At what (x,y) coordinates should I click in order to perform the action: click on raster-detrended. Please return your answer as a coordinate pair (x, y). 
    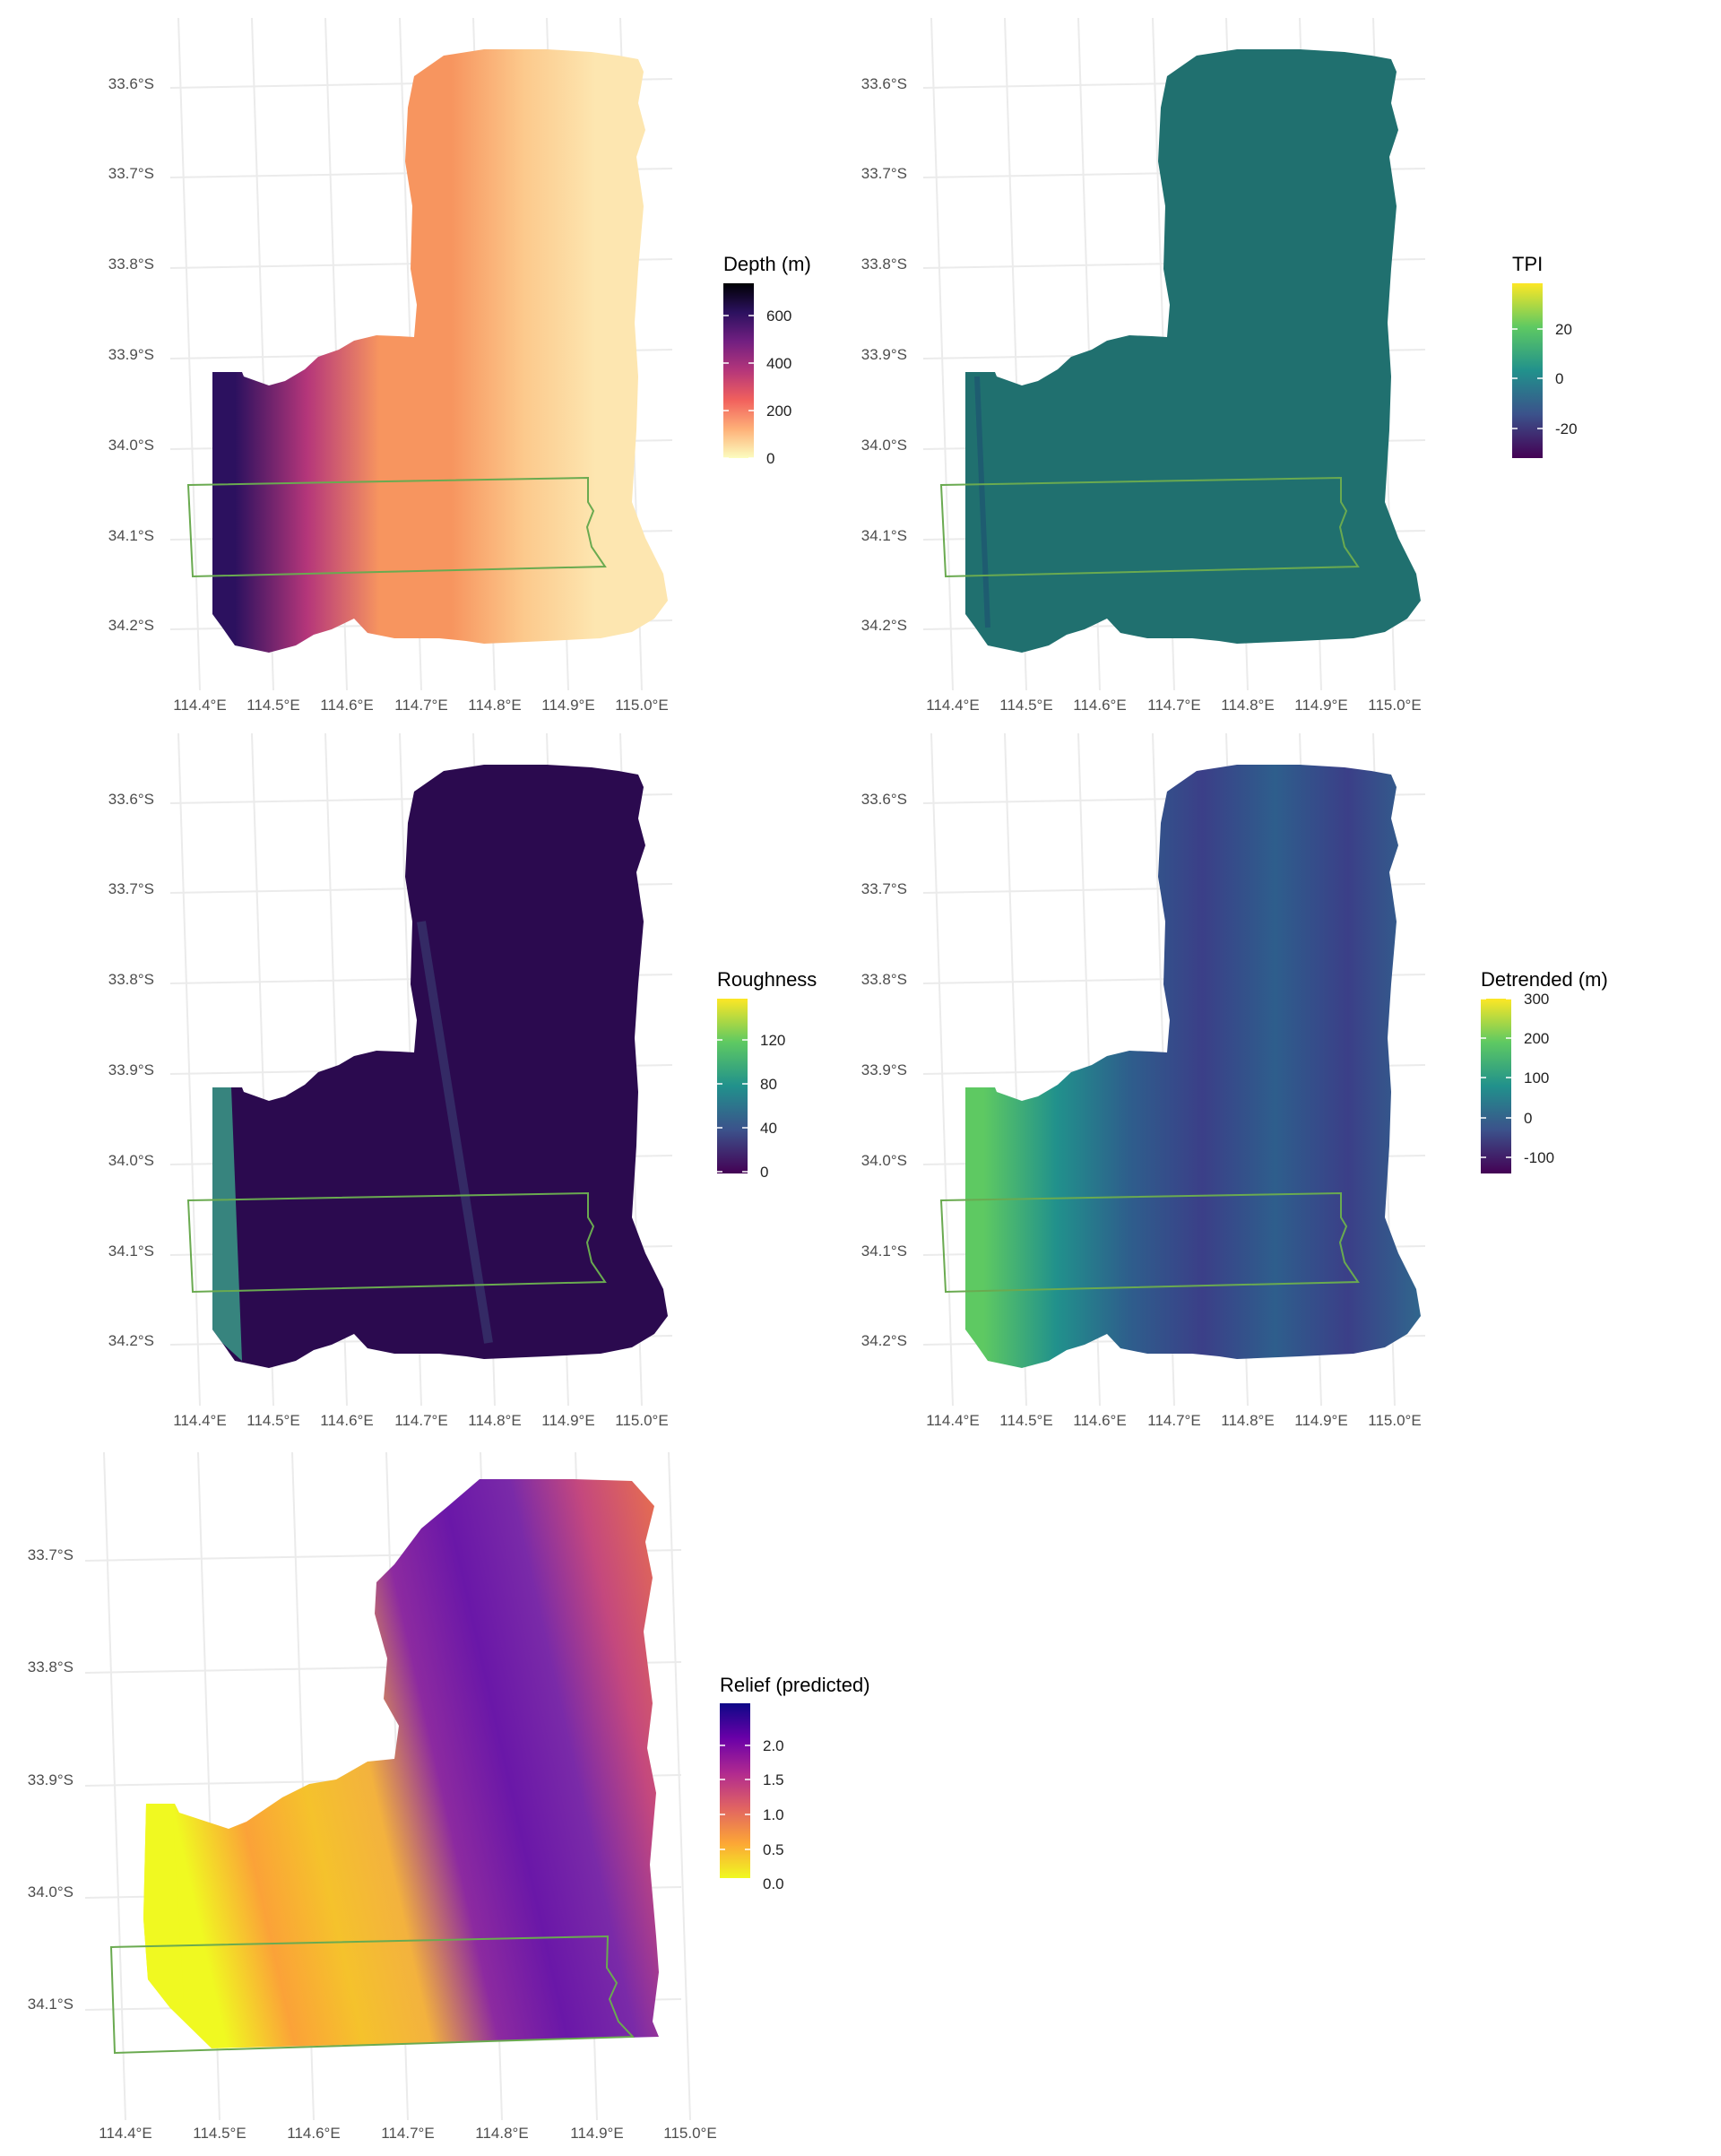
    Looking at the image, I should click on (1193, 1066).